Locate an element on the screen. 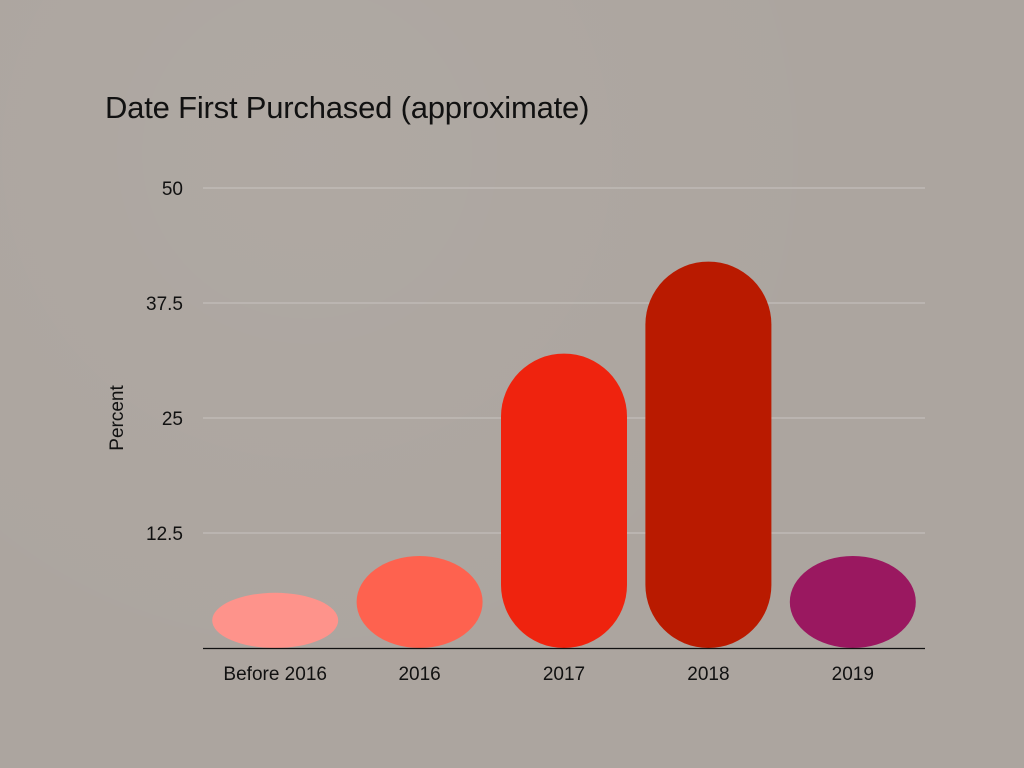  x-tick-labels: Before 2016 2016 2017 2018 2019 is located at coordinates (548, 674).